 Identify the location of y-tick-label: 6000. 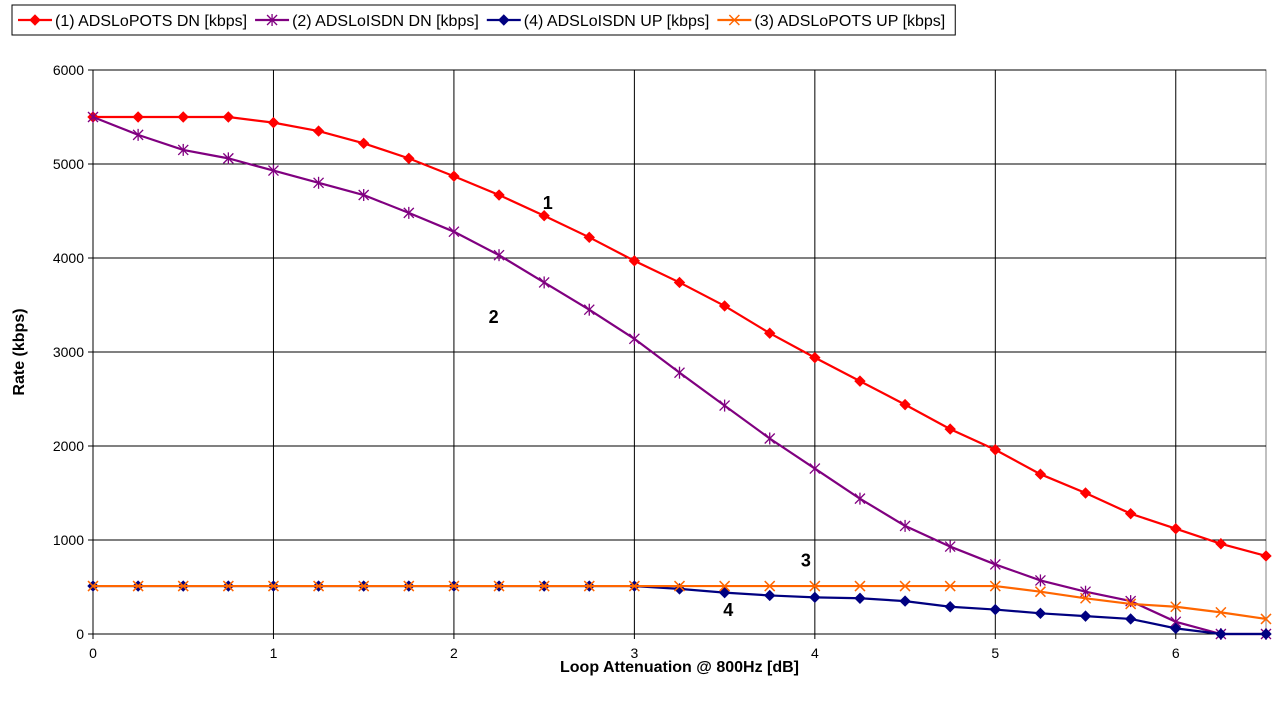
(68, 70).